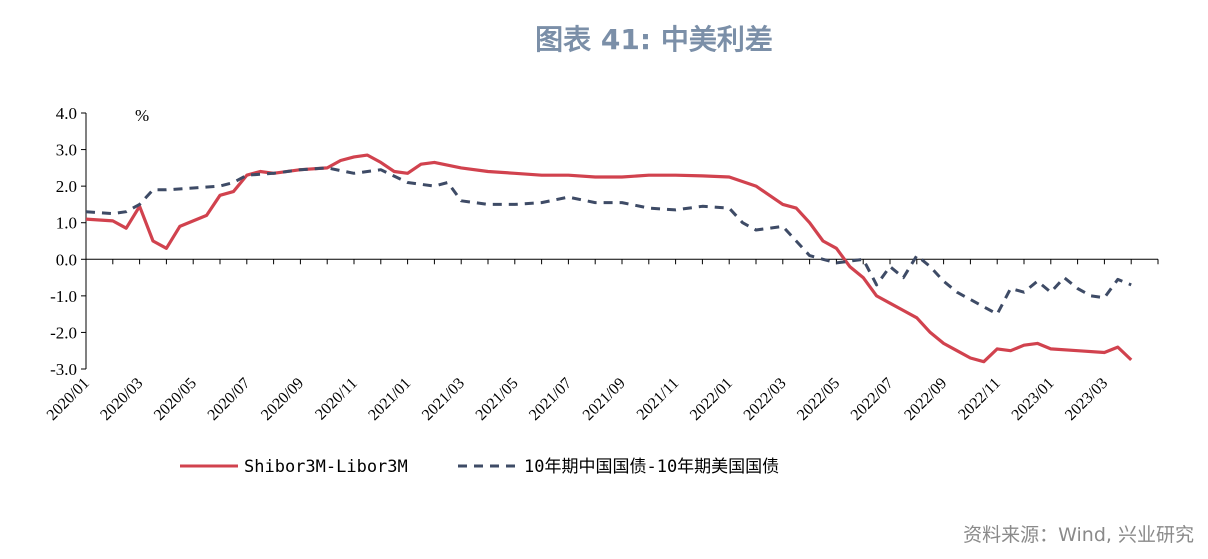 The height and width of the screenshot is (559, 1208). Describe the element at coordinates (389, 399) in the screenshot. I see `x-tick-label: 2021/01` at that location.